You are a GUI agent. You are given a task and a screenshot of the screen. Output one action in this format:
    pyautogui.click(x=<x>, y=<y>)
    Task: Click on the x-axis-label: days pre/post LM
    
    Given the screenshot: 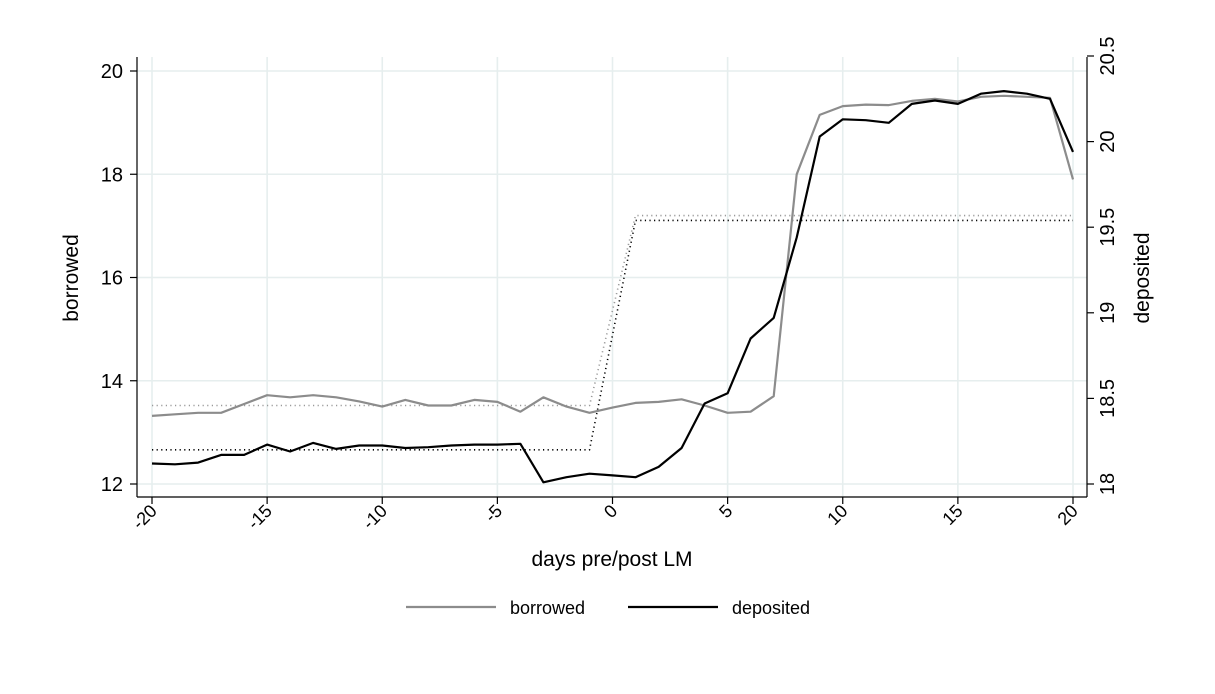 What is the action you would take?
    pyautogui.click(x=611, y=559)
    